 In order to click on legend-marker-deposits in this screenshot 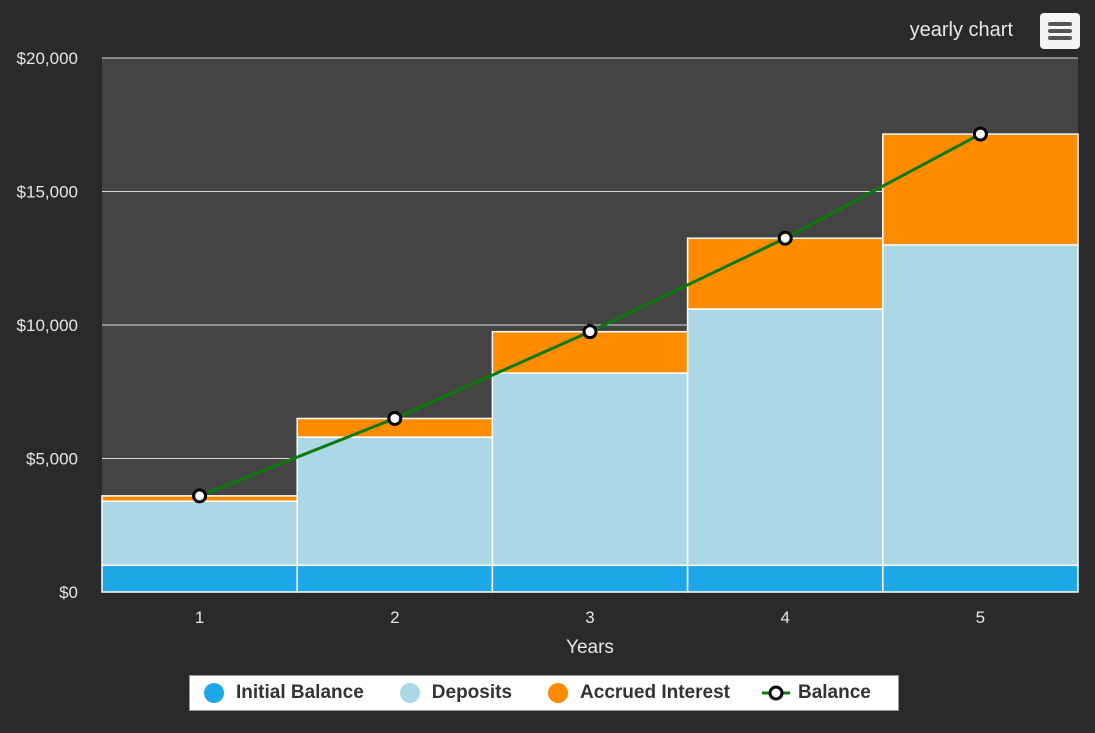, I will do `click(409, 693)`.